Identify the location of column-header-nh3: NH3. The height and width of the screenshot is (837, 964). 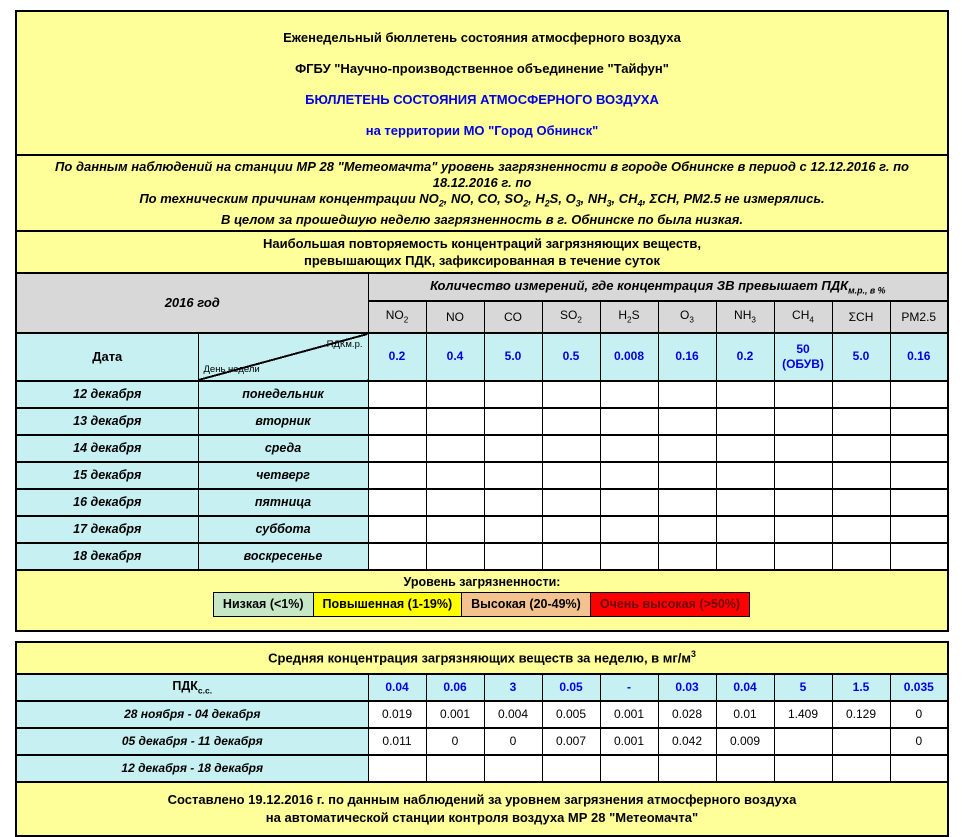
(745, 317).